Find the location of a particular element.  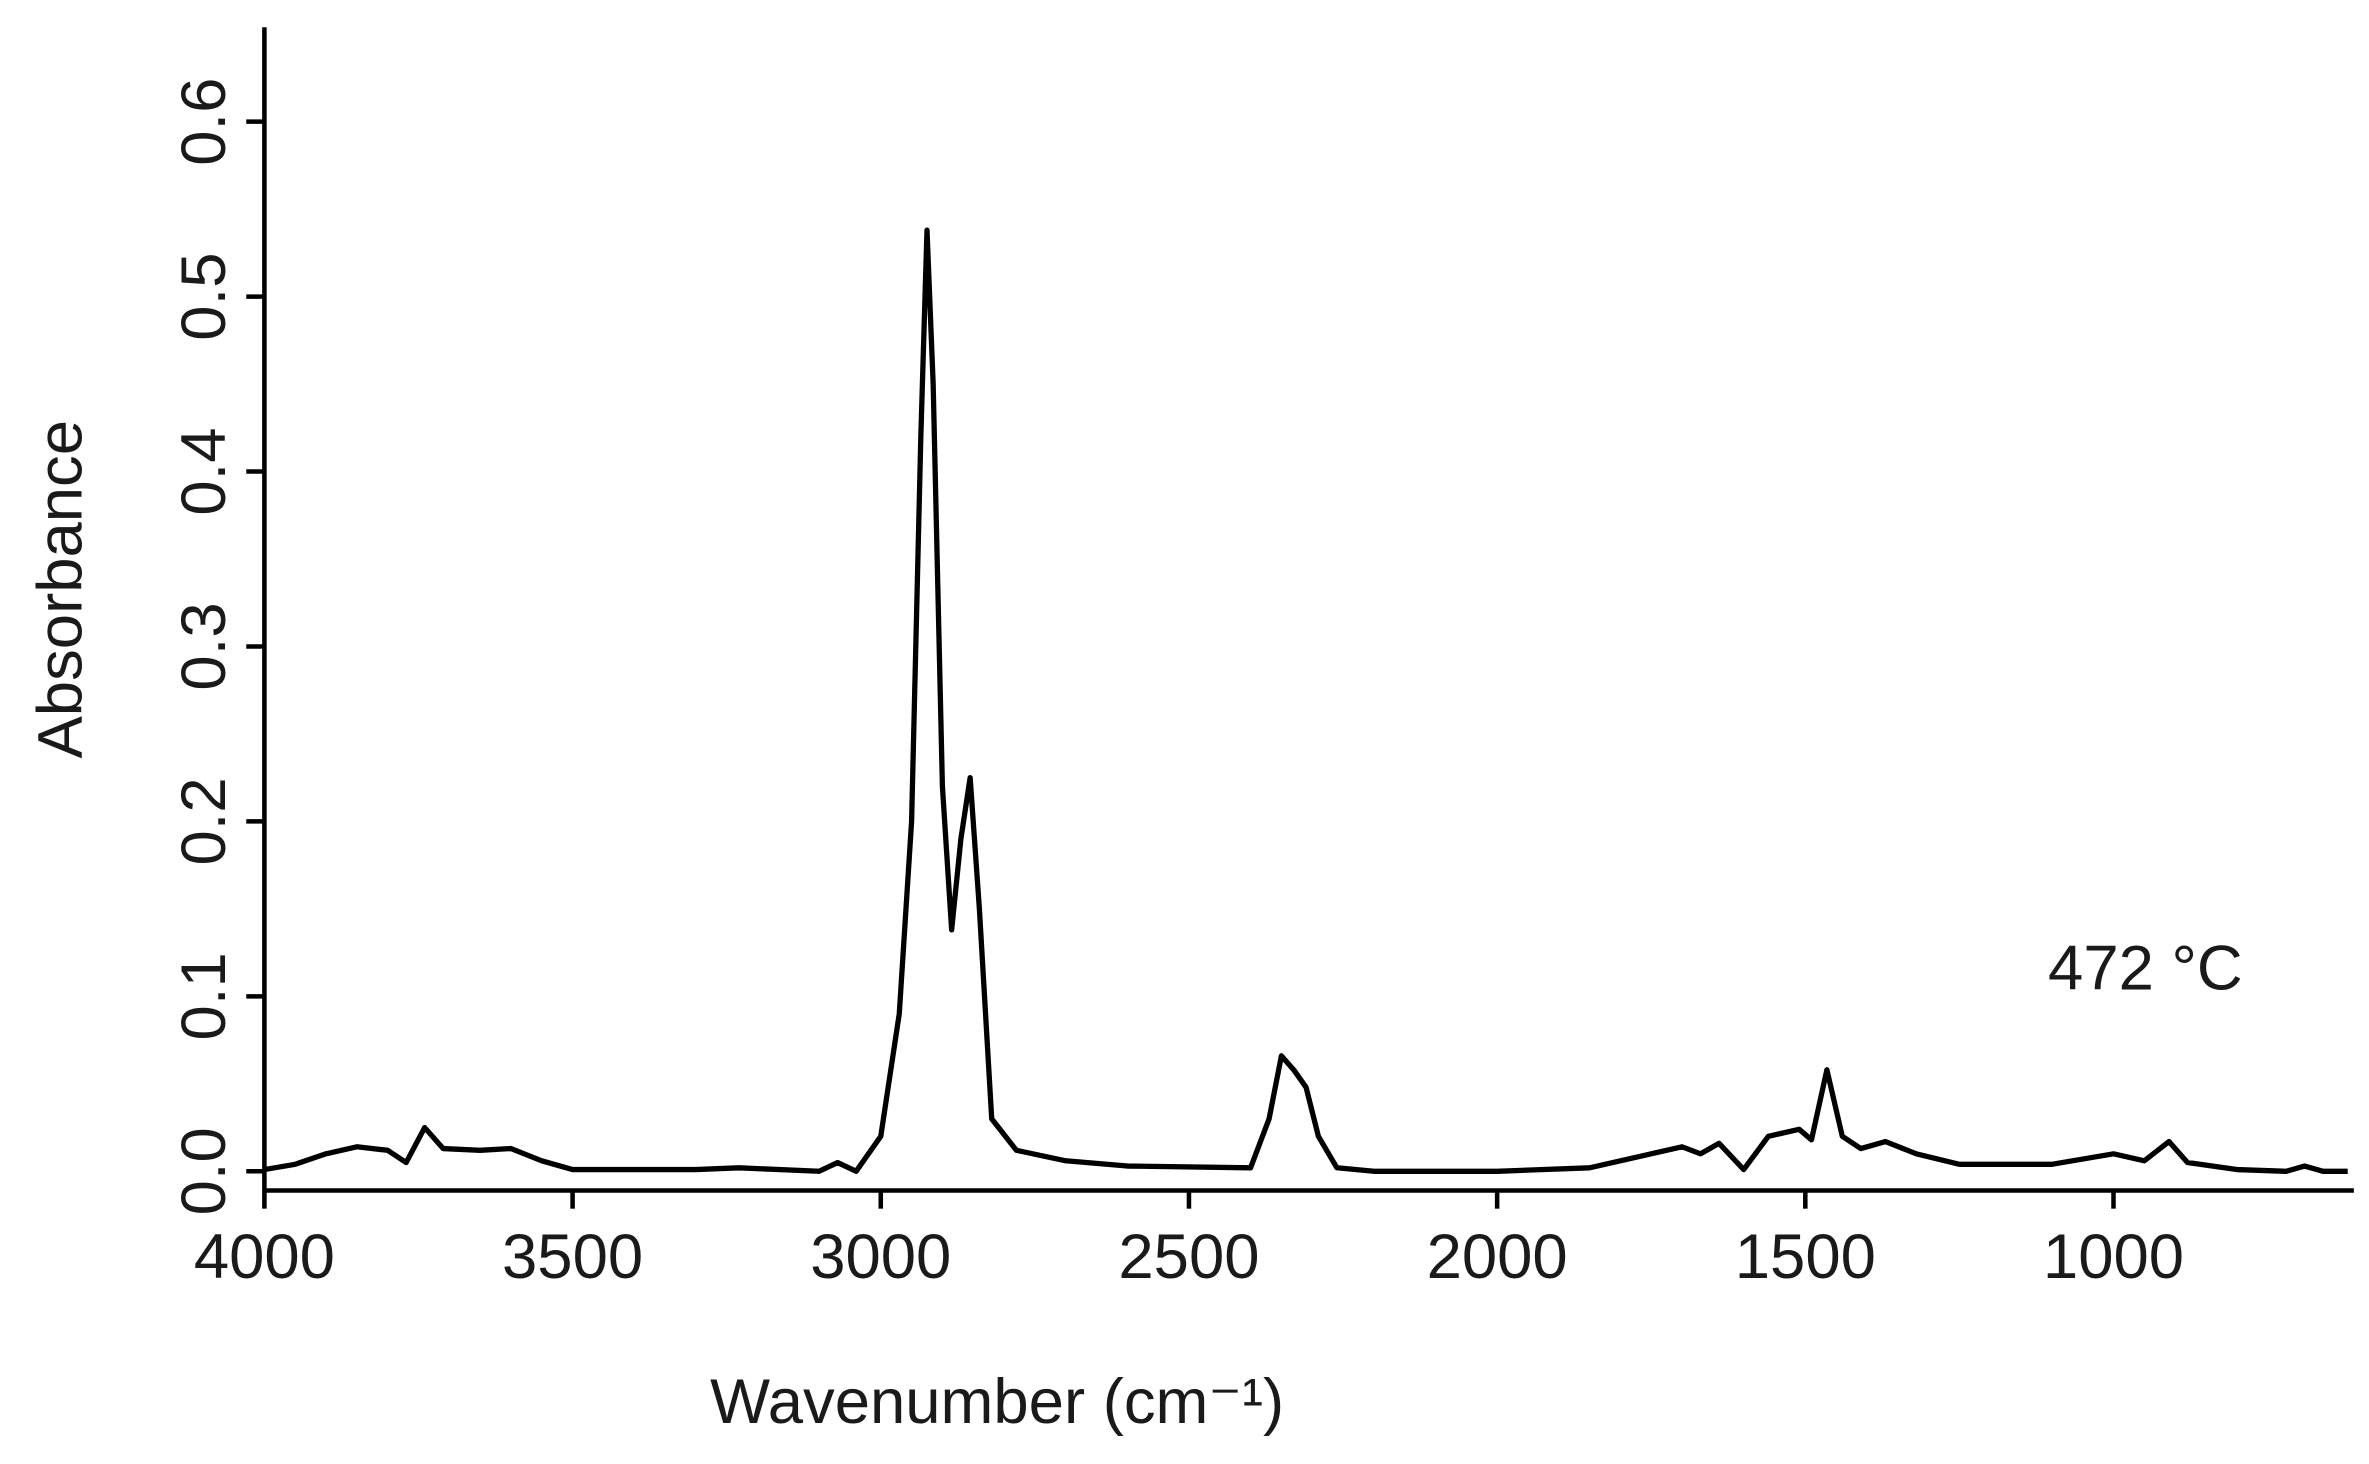

x-tick-label: 1500 is located at coordinates (1805, 1257).